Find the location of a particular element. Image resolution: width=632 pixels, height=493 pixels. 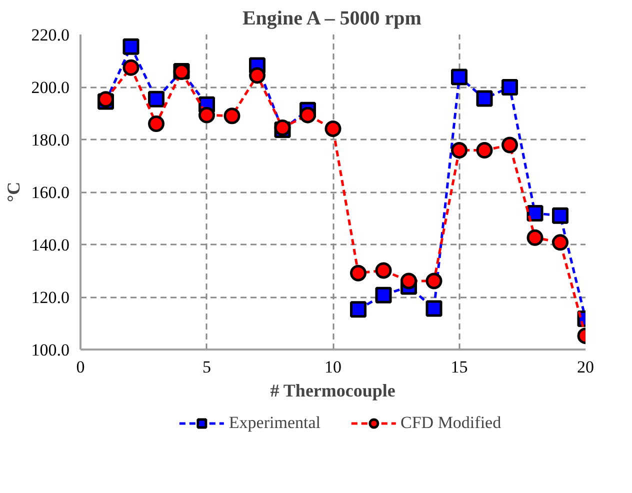

y-tick-label: 140.0 is located at coordinates (50, 245).